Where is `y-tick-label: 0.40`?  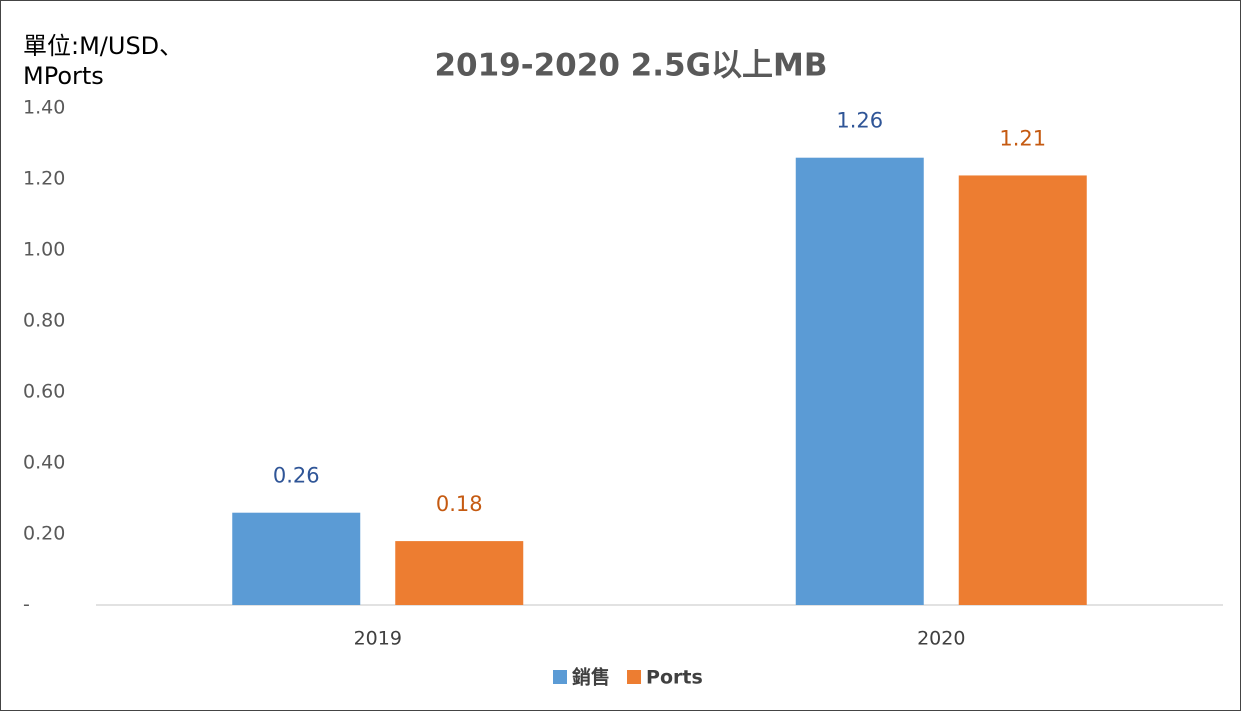 y-tick-label: 0.40 is located at coordinates (44, 463).